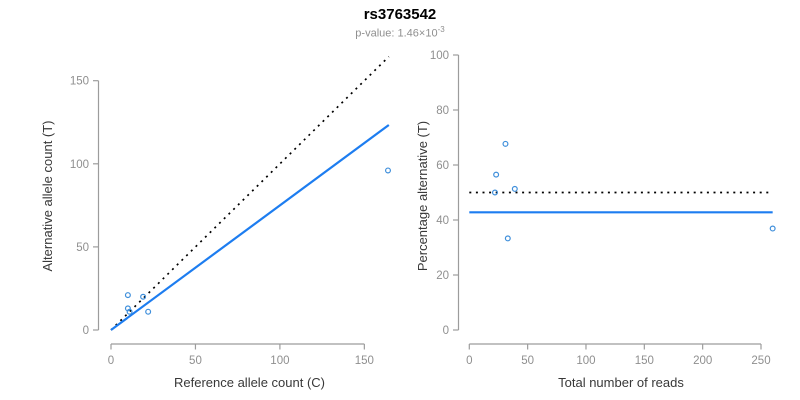 This screenshot has width=800, height=400. Describe the element at coordinates (396, 33) in the screenshot. I see `p-value-text: p-value: 1.46×10` at that location.